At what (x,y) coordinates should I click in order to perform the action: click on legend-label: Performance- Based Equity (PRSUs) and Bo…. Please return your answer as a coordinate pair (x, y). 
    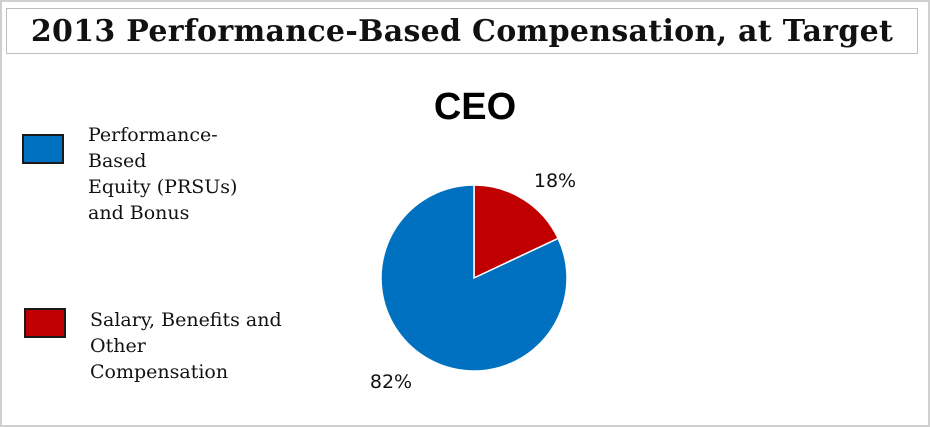
    Looking at the image, I should click on (163, 174).